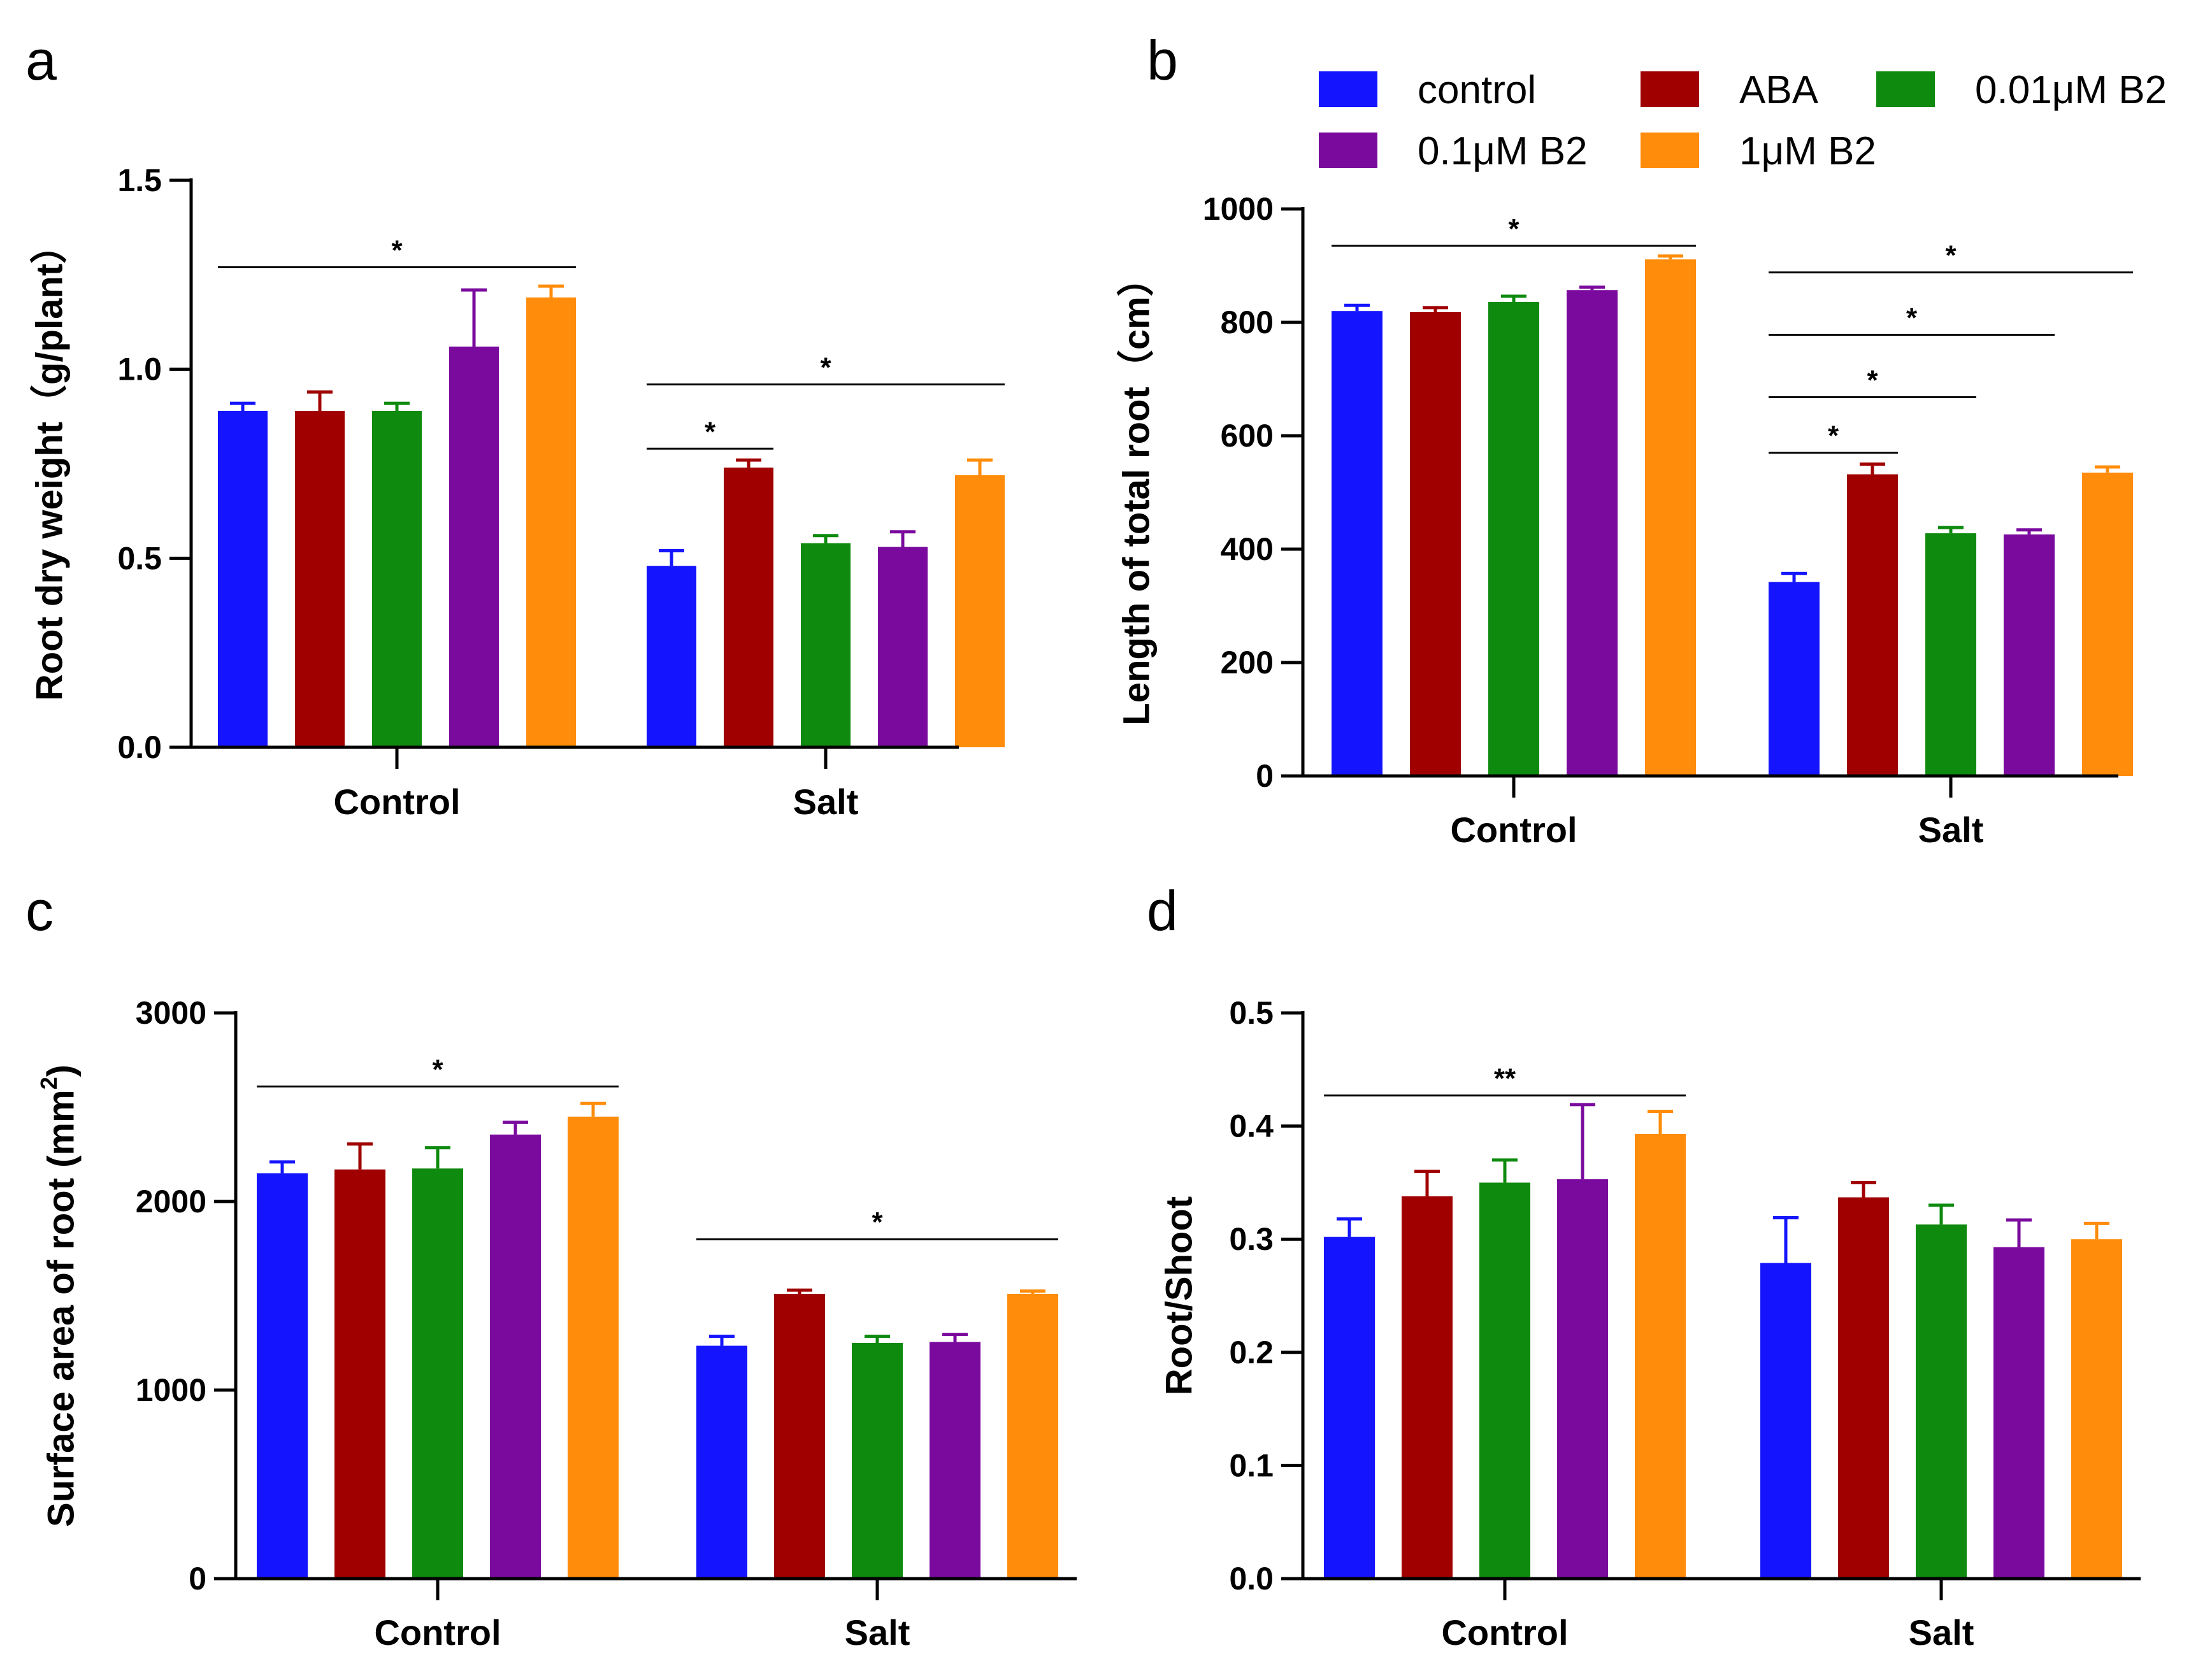  What do you see at coordinates (1247, 662) in the screenshot?
I see `y-tick-label: 200` at bounding box center [1247, 662].